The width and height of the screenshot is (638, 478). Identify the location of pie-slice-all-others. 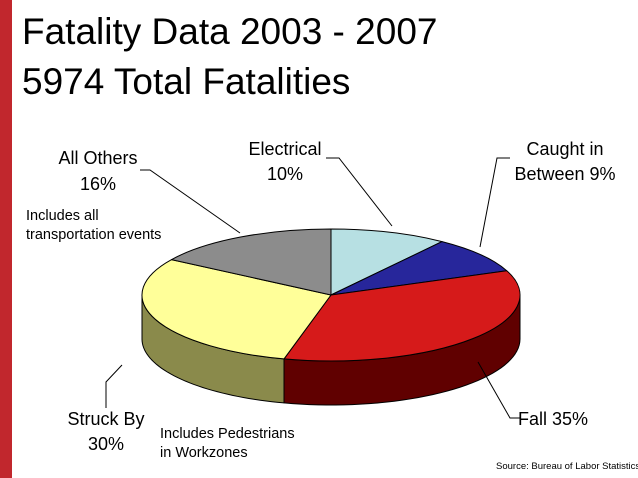
(251, 262).